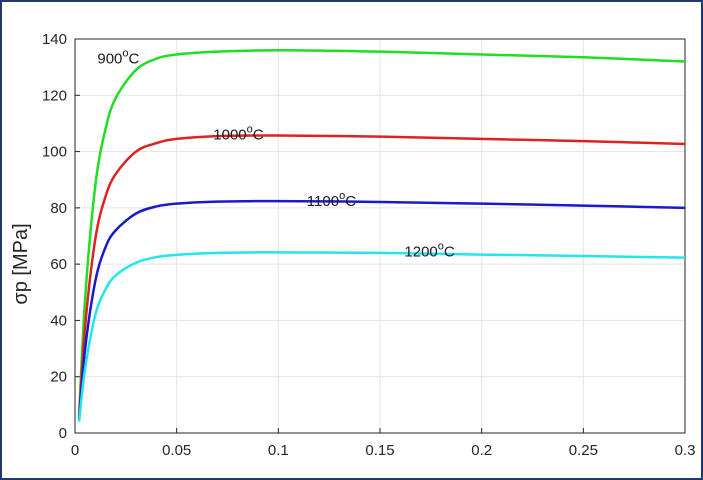  Describe the element at coordinates (54, 95) in the screenshot. I see `y-tick-label: 120` at that location.